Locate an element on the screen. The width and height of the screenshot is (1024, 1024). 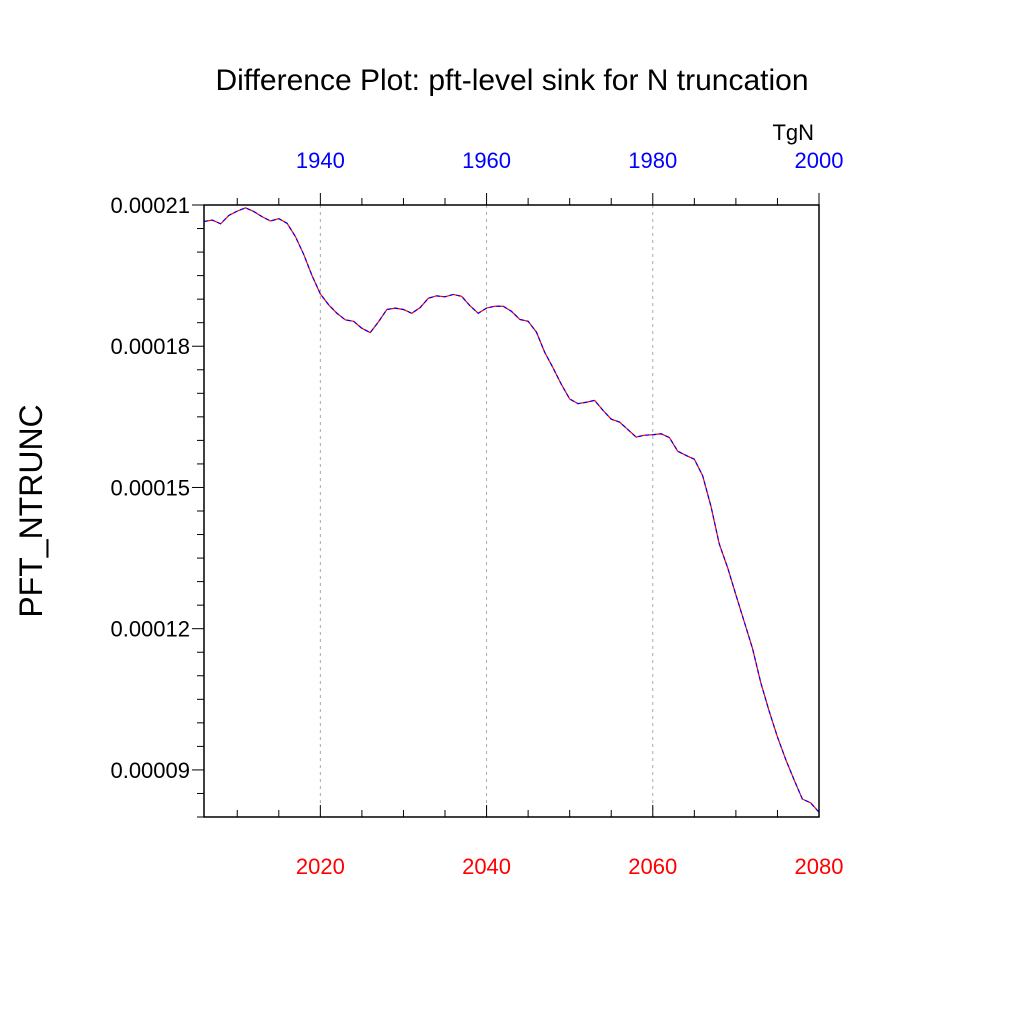
x-tick-label-bottom: 2060 is located at coordinates (652, 866).